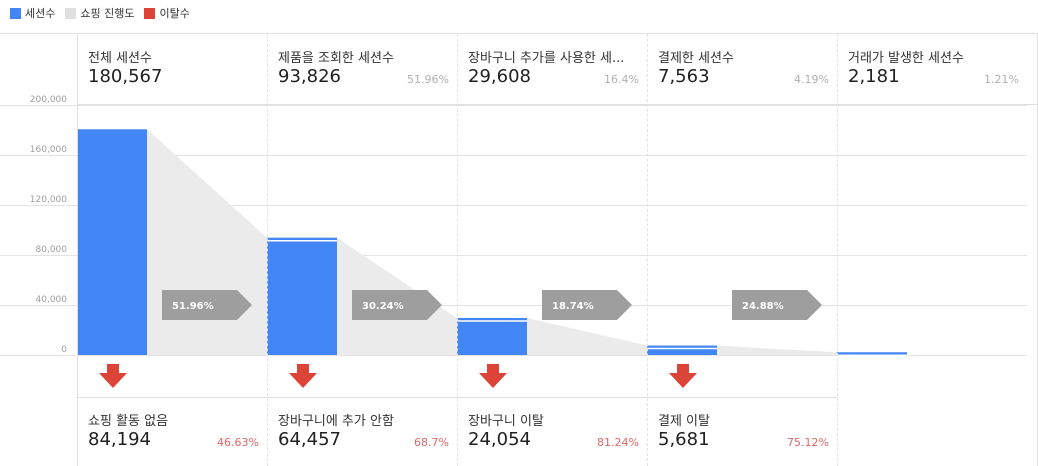 The height and width of the screenshot is (466, 1038). What do you see at coordinates (506, 421) in the screenshot?
I see `dropoff-title: 장바구니 이탈` at bounding box center [506, 421].